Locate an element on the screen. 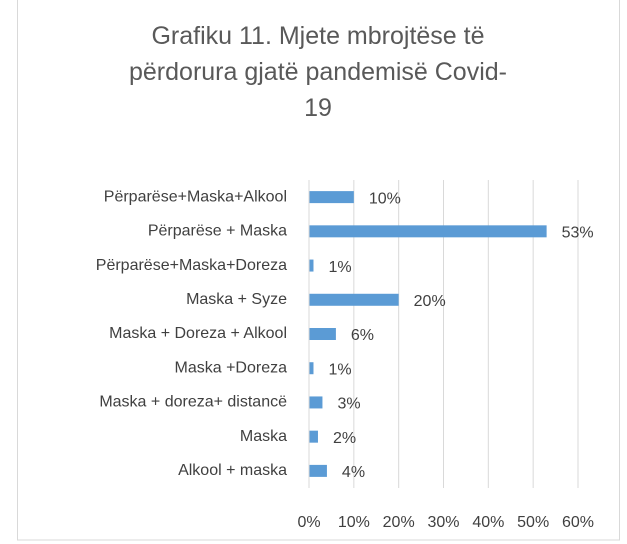 The height and width of the screenshot is (544, 627). y-tick-label: Maska + Syze is located at coordinates (236, 299).